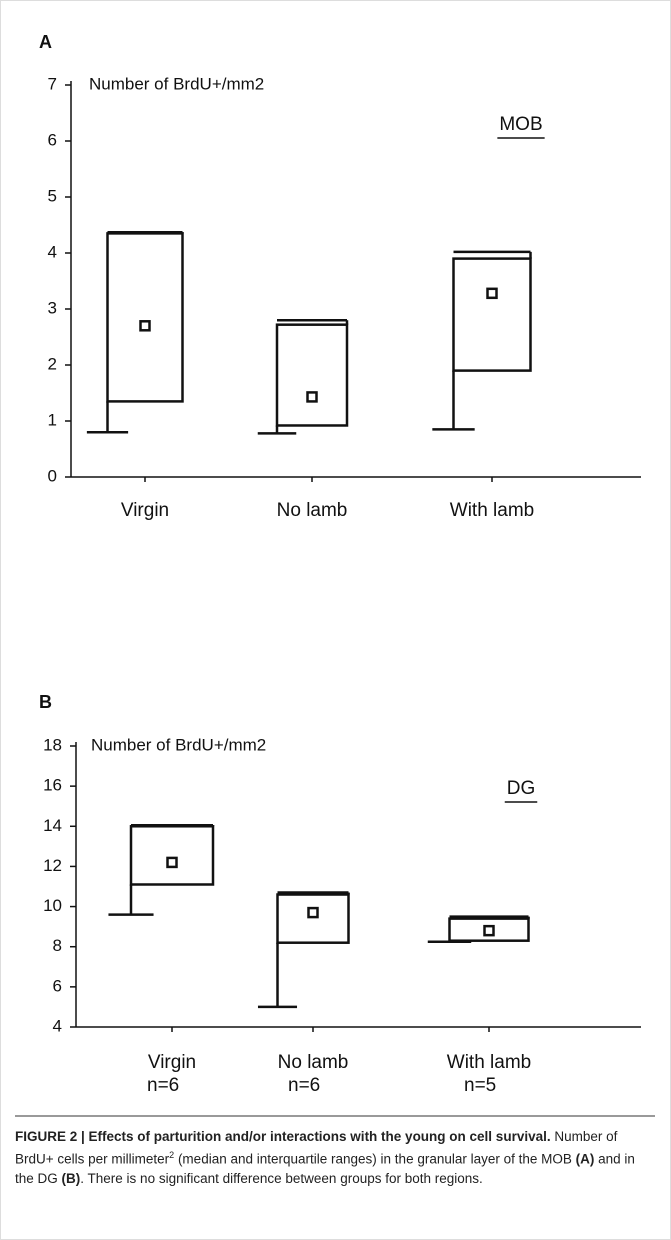 This screenshot has width=671, height=1240. I want to click on y-tick-label: 7, so click(52, 83).